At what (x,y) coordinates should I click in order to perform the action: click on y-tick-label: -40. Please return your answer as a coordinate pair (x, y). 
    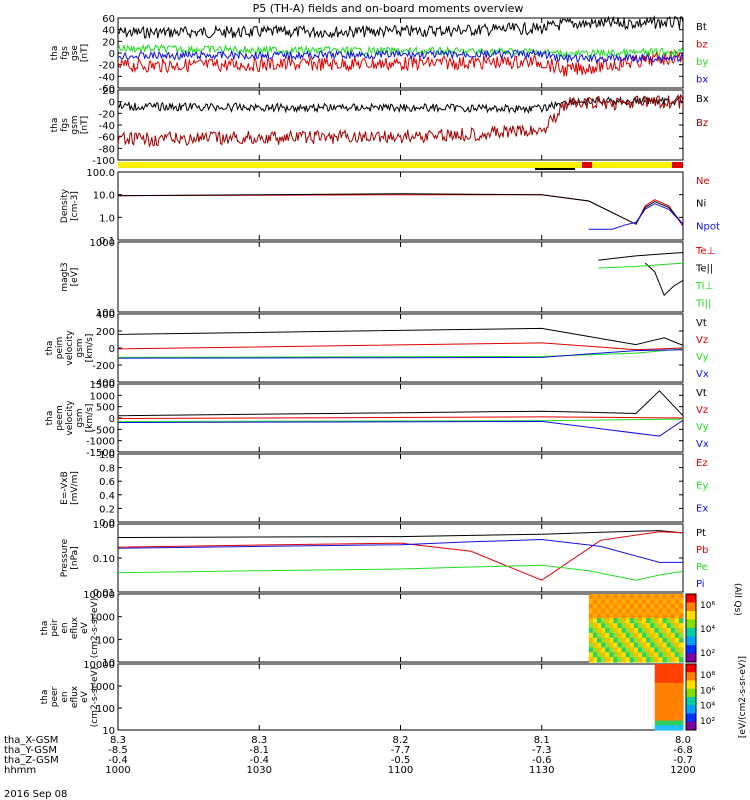
    Looking at the image, I should click on (107, 126).